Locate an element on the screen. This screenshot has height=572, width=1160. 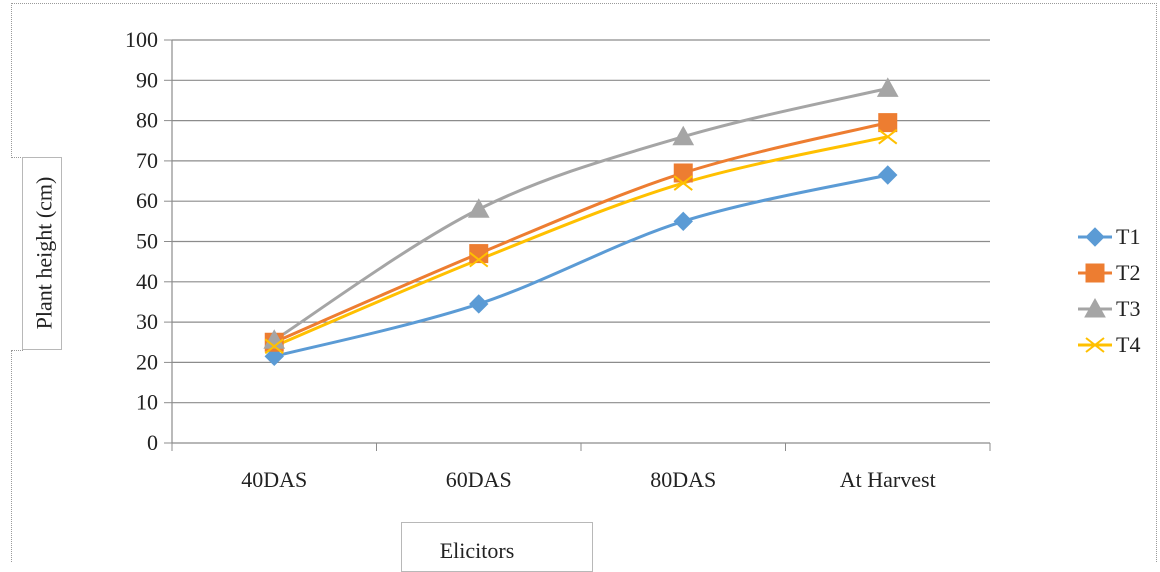
legend-symbol-T4 is located at coordinates (1095, 345).